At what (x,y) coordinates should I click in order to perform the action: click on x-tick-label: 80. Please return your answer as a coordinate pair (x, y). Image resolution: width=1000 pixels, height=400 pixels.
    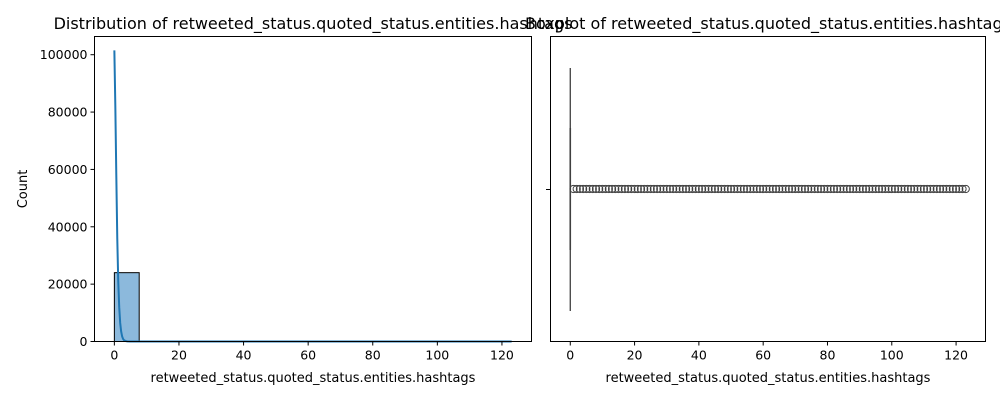
    Looking at the image, I should click on (828, 355).